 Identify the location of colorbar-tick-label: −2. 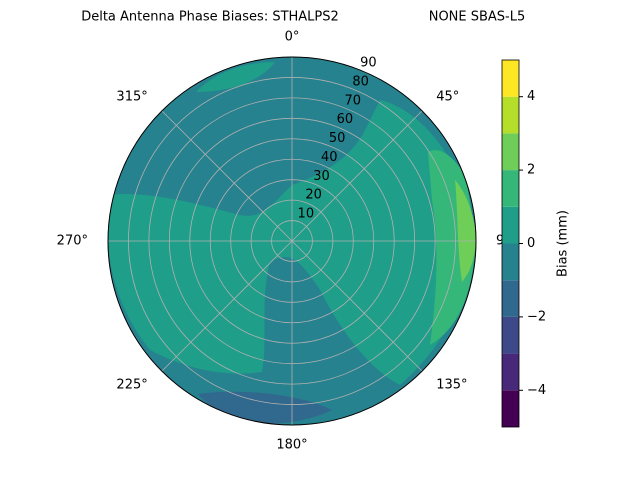
(536, 316).